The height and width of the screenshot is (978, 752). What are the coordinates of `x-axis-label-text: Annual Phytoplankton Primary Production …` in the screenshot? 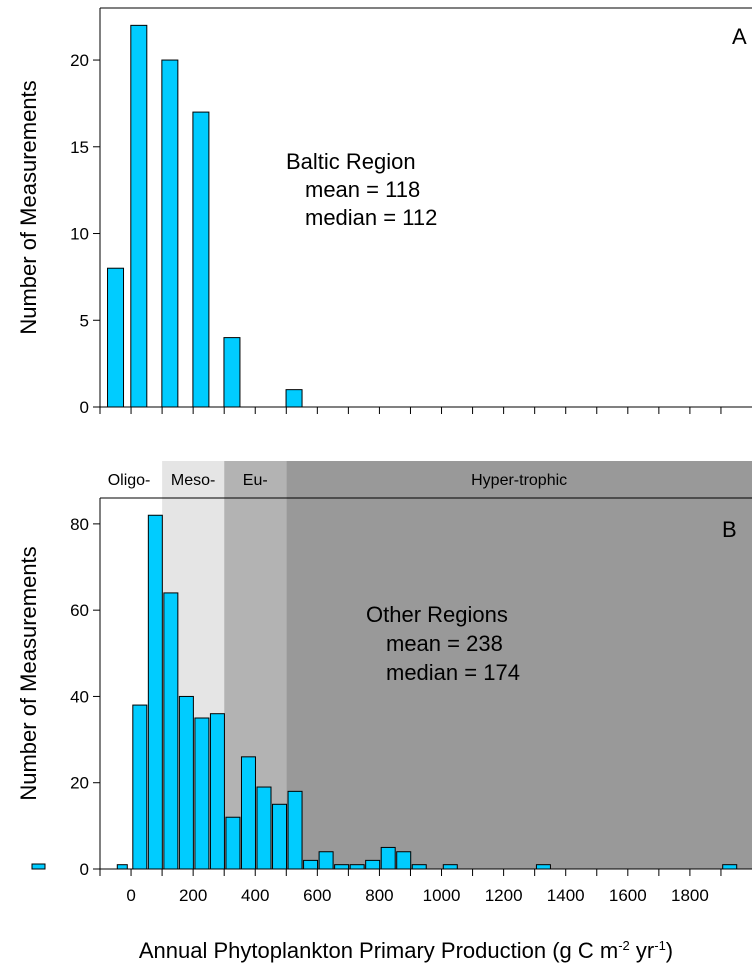 It's located at (378, 950).